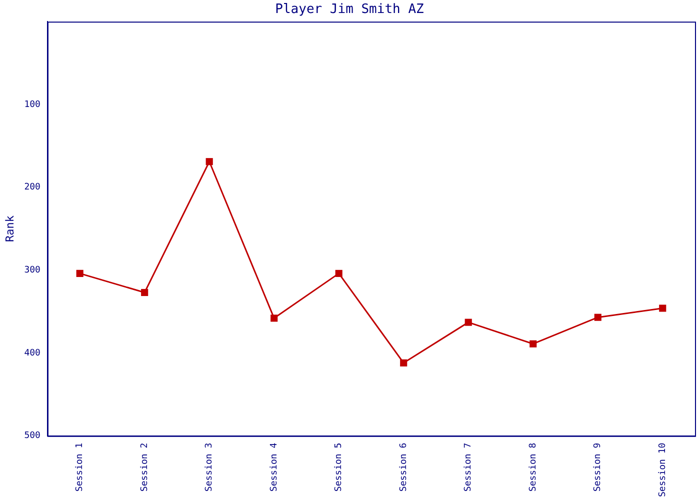  I want to click on x-tick-label: Session 3, so click(209, 467).